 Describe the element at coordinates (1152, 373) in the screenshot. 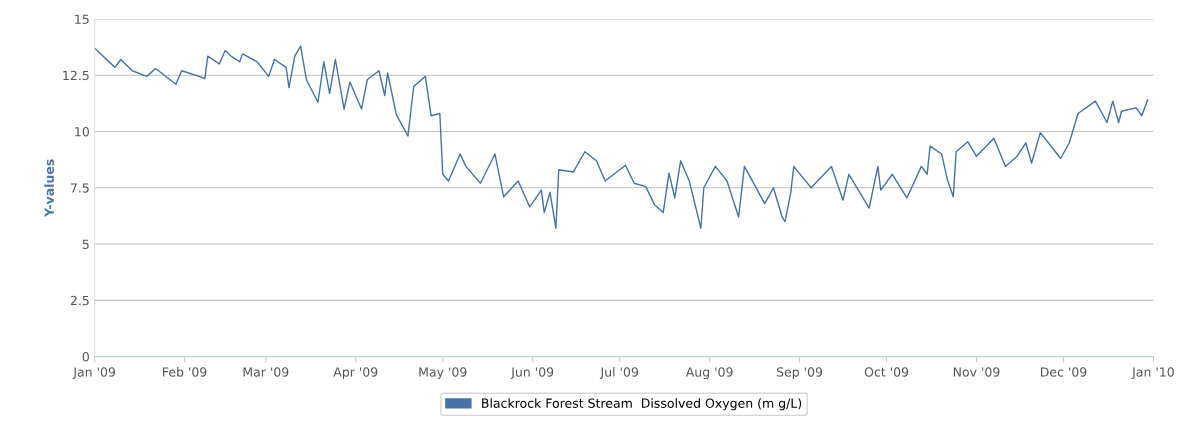

I see `x-tick-label: Jan '10` at that location.